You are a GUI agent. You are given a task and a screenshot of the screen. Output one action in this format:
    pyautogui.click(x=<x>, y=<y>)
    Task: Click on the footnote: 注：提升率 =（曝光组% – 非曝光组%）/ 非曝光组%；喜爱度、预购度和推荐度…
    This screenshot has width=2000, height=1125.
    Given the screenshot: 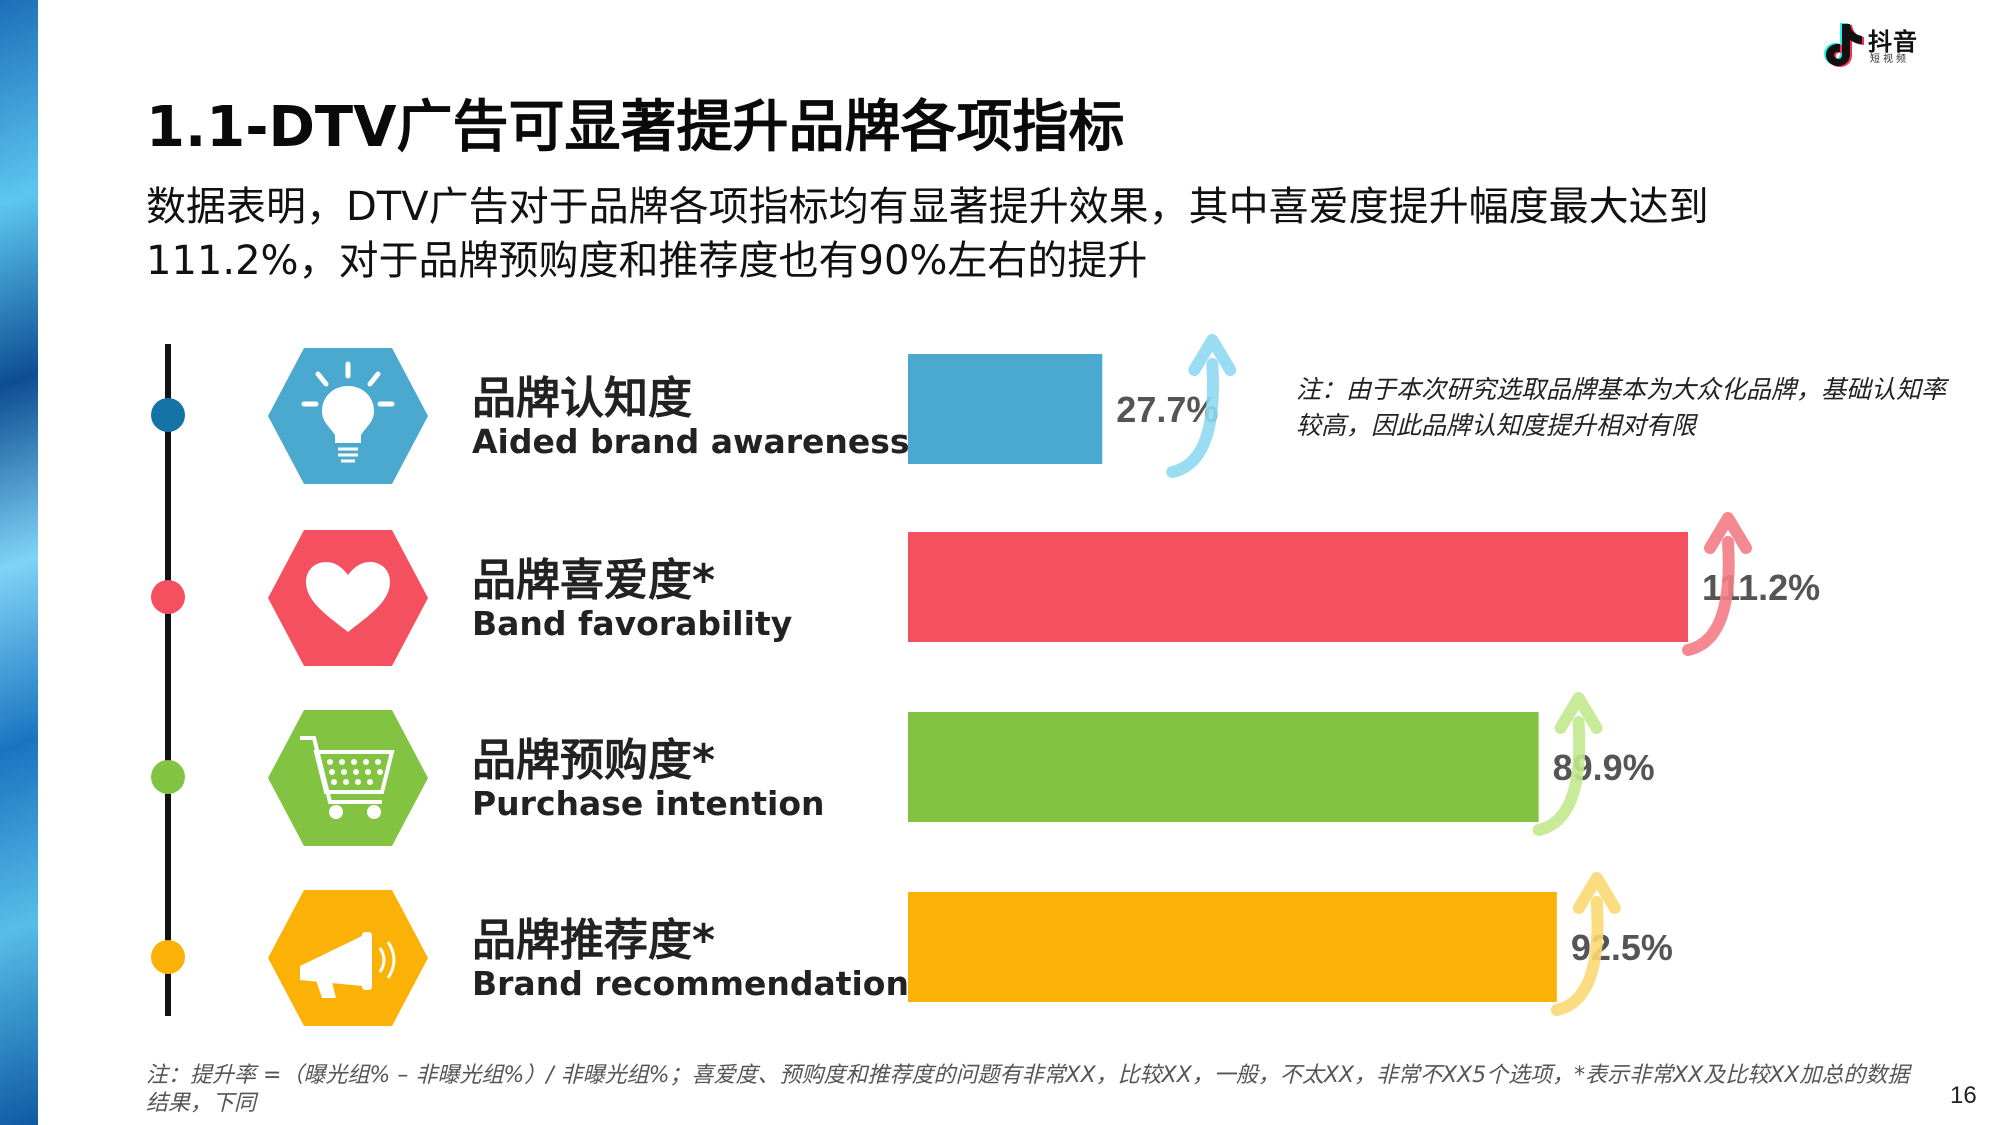 What is the action you would take?
    pyautogui.click(x=1028, y=1089)
    